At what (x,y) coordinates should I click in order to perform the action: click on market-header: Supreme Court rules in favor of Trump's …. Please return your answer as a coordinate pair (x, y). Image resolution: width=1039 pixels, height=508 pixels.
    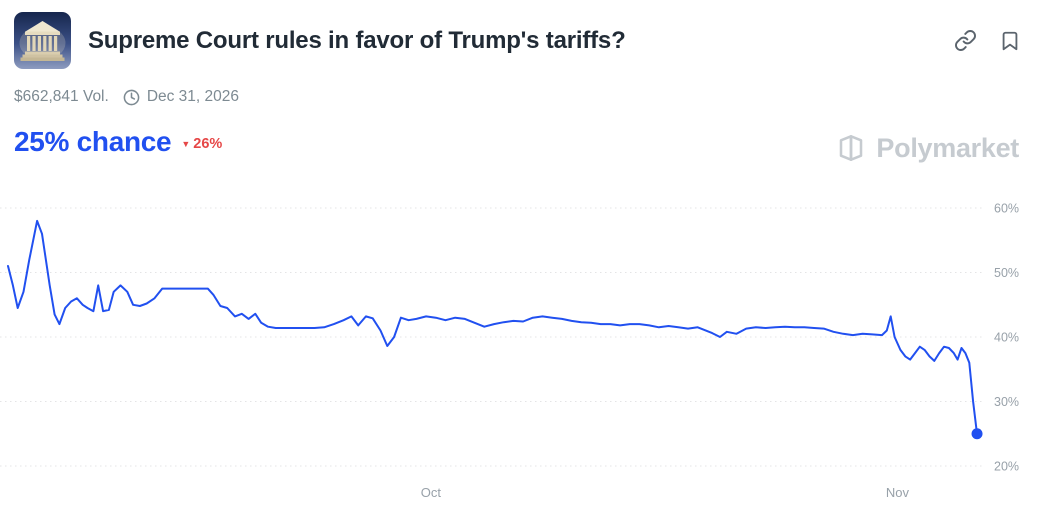
    Looking at the image, I should click on (519, 40).